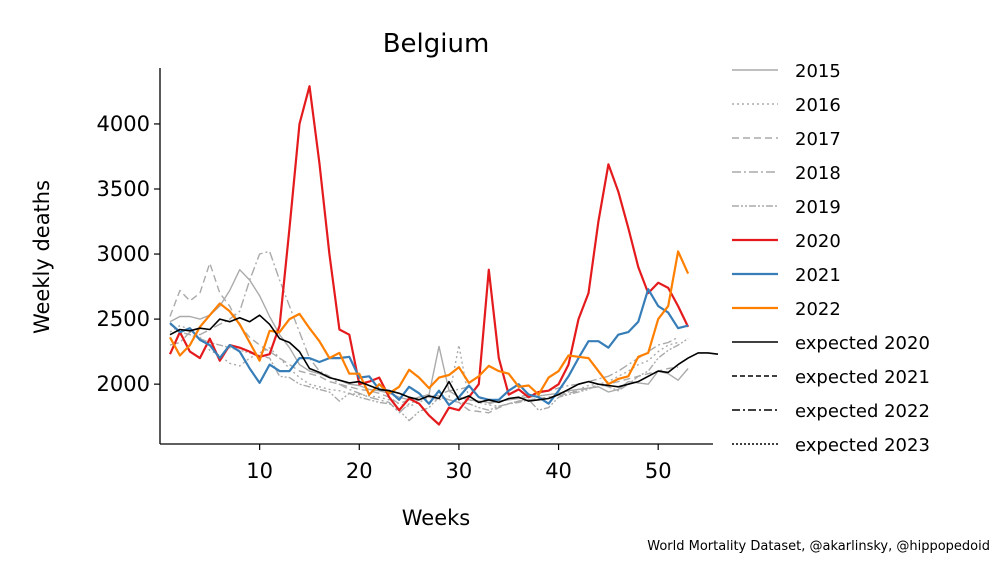 The width and height of the screenshot is (1000, 562). What do you see at coordinates (658, 471) in the screenshot?
I see `x-tick-label: 50` at bounding box center [658, 471].